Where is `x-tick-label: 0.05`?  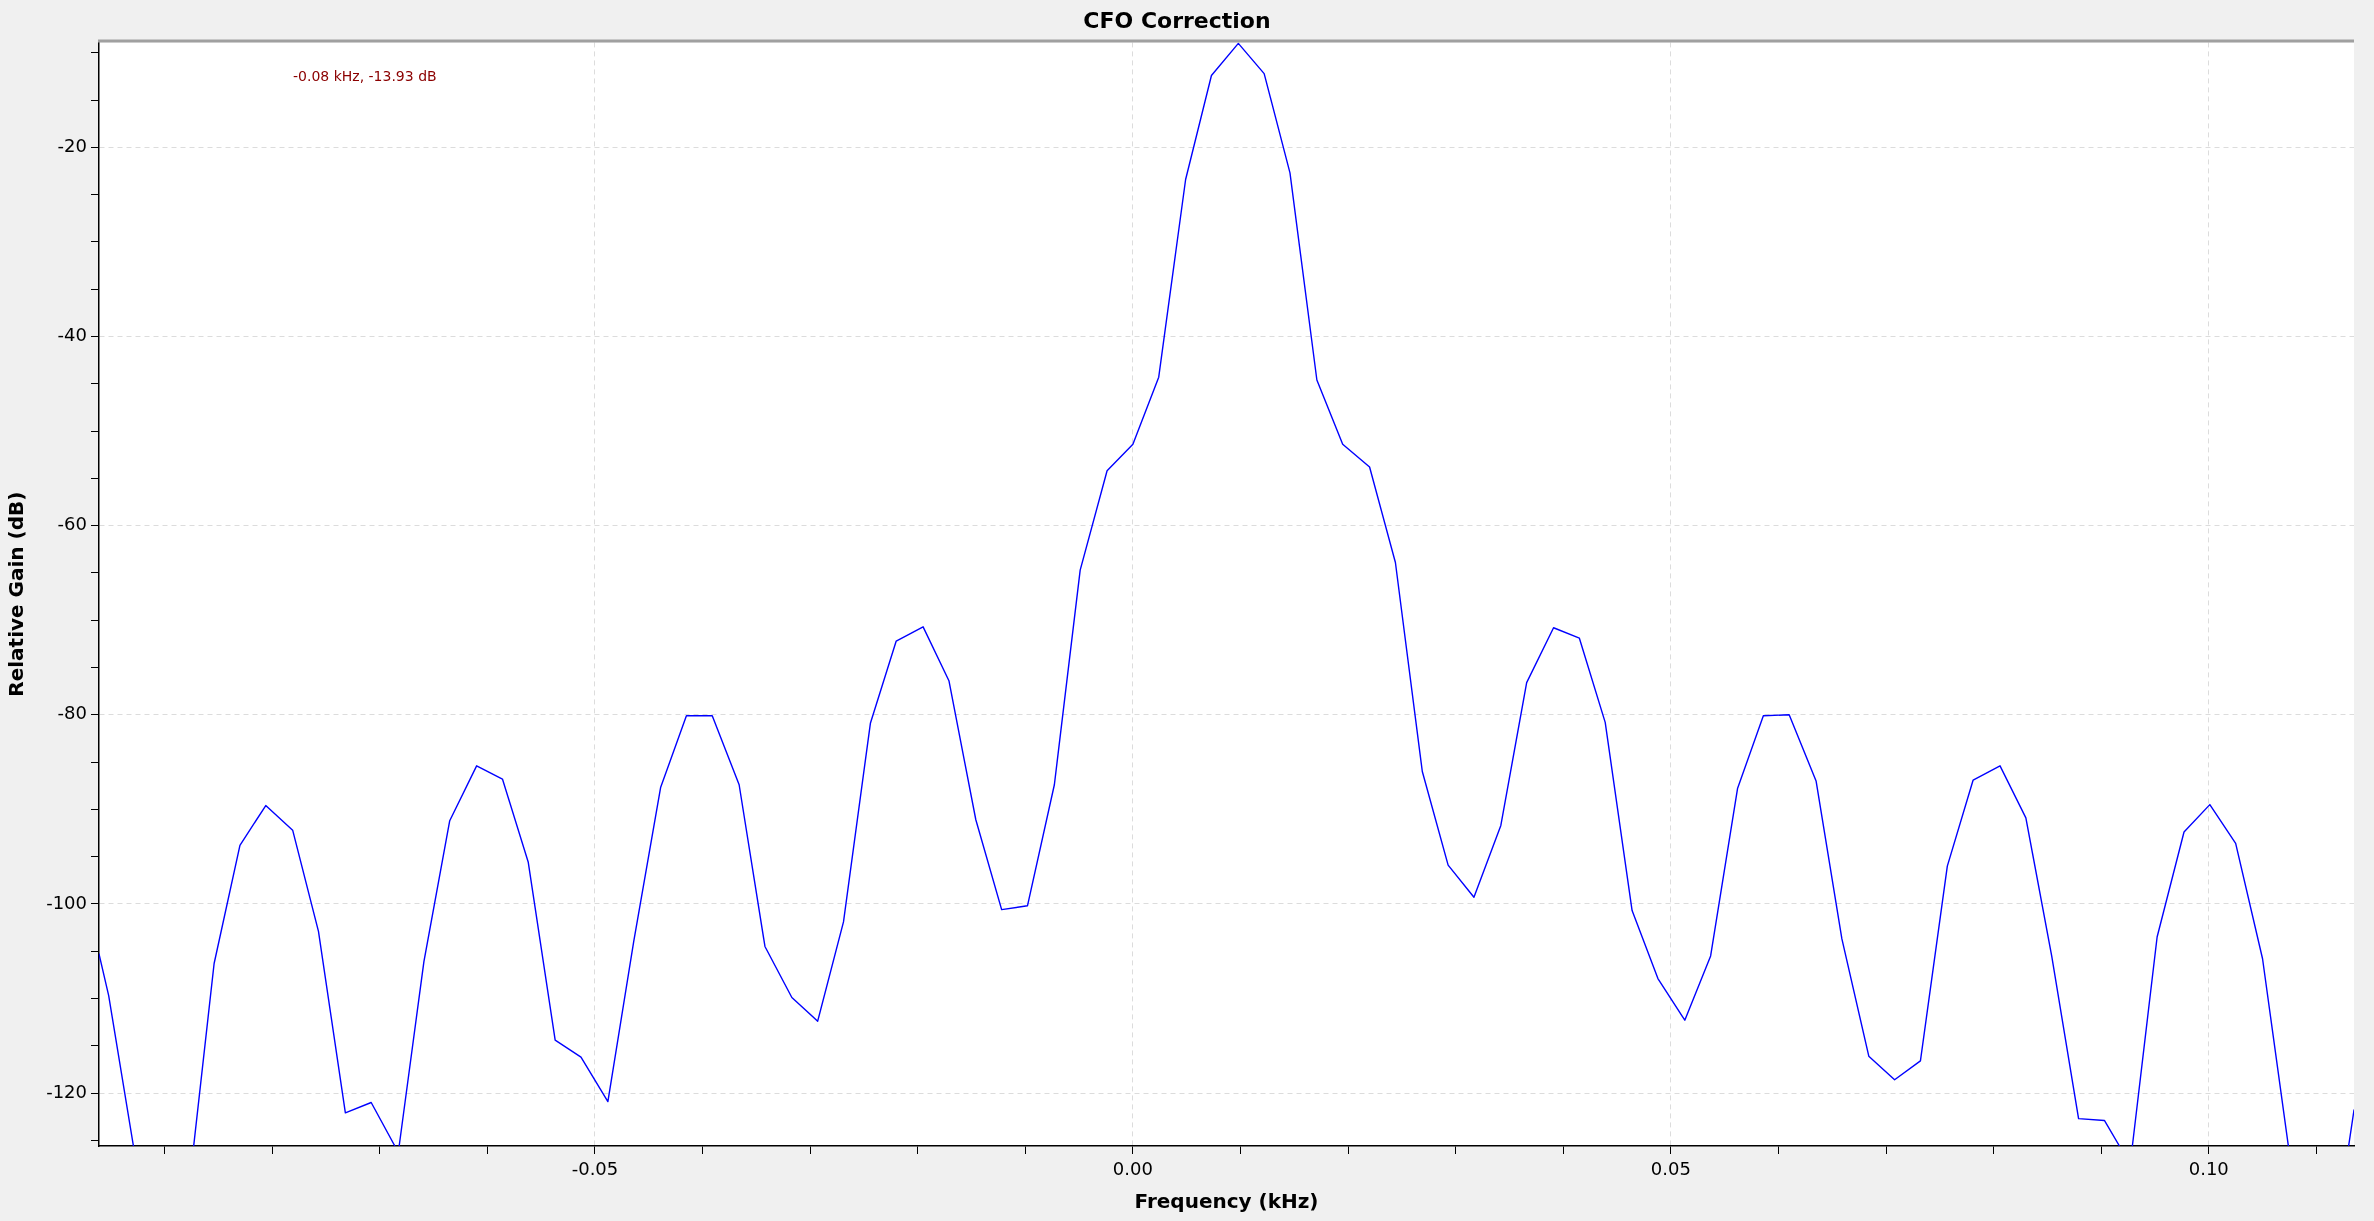 x-tick-label: 0.05 is located at coordinates (1670, 1169).